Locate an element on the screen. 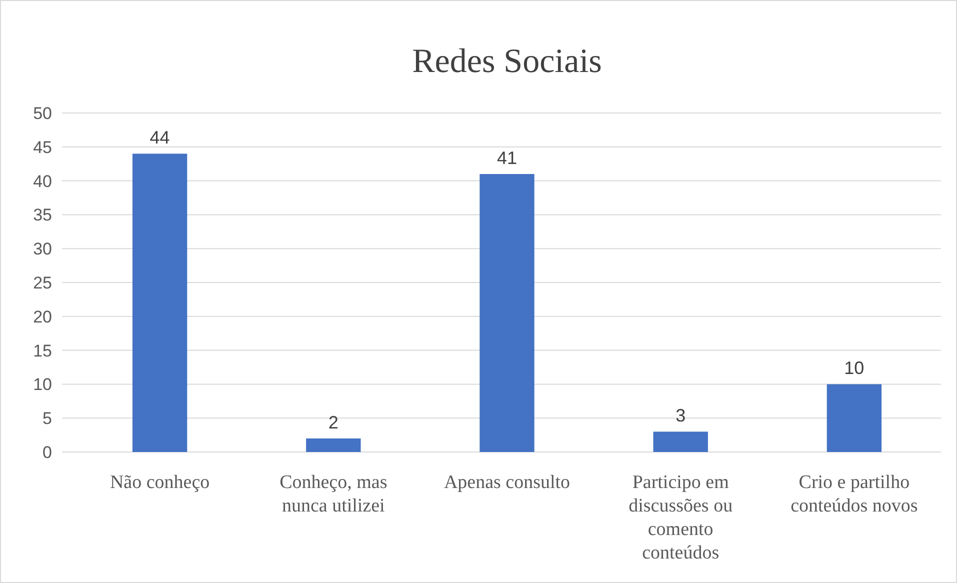 The image size is (957, 583). y-tick-label: 25 is located at coordinates (42, 282).